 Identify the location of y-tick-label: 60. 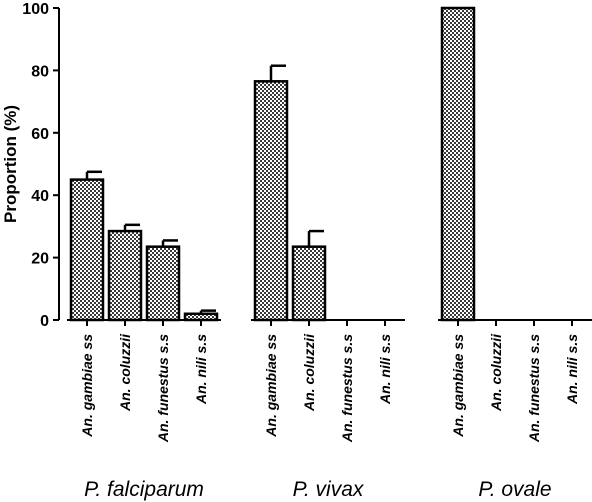
(40, 134).